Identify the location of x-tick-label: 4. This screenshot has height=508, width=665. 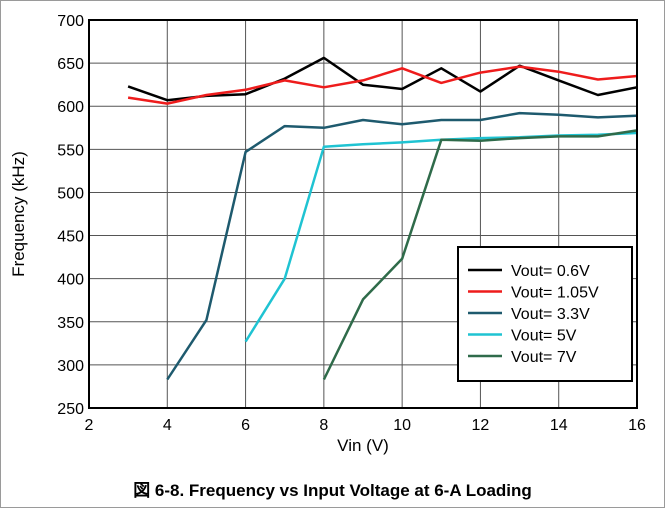
(167, 425).